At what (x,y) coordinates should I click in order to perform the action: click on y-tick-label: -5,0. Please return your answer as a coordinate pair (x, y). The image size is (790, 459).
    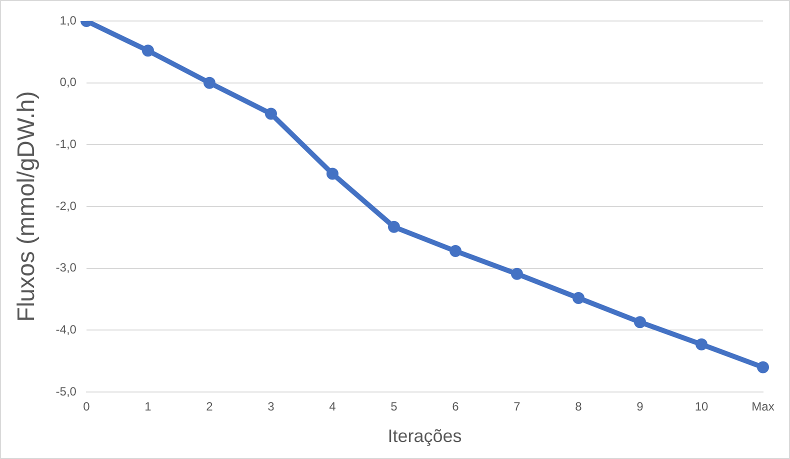
    Looking at the image, I should click on (66, 391).